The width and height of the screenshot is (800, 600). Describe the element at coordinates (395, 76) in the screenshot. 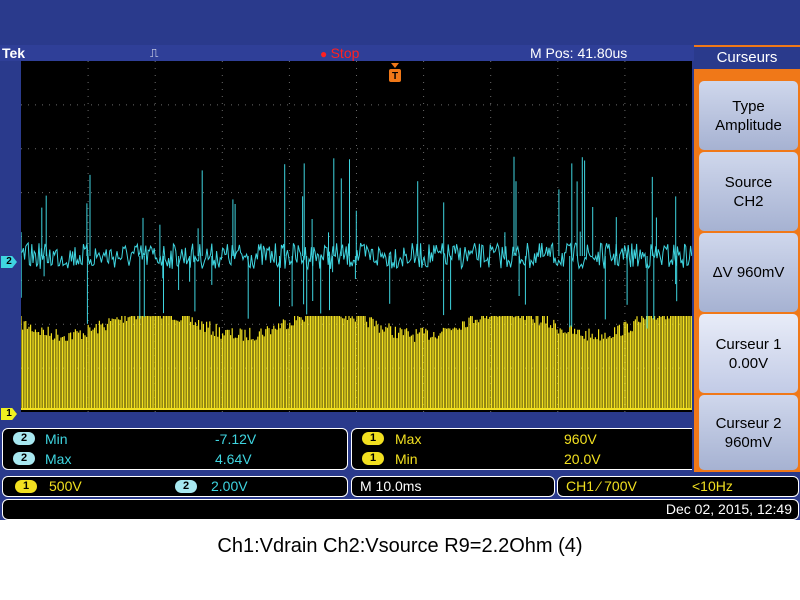

I see `trigger-marker-label: T` at that location.